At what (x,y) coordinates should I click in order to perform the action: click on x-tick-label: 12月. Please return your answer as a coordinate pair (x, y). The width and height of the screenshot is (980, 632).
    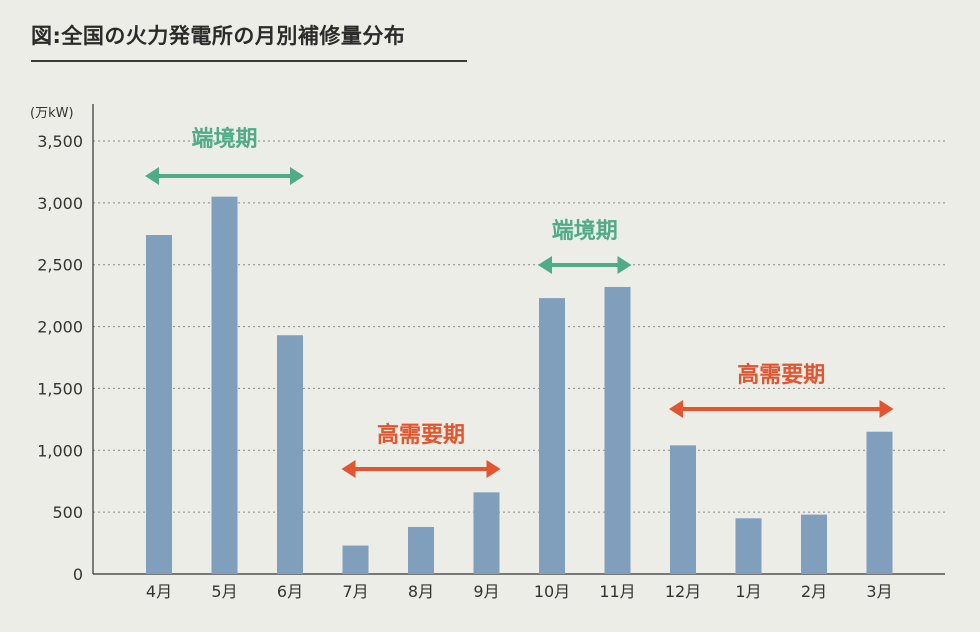
    Looking at the image, I should click on (683, 591).